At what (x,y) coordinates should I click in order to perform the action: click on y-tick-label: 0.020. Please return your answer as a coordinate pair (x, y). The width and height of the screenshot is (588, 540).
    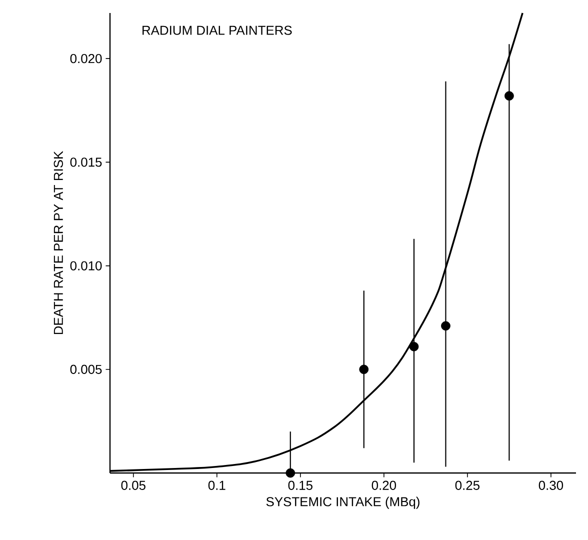
    Looking at the image, I should click on (86, 59).